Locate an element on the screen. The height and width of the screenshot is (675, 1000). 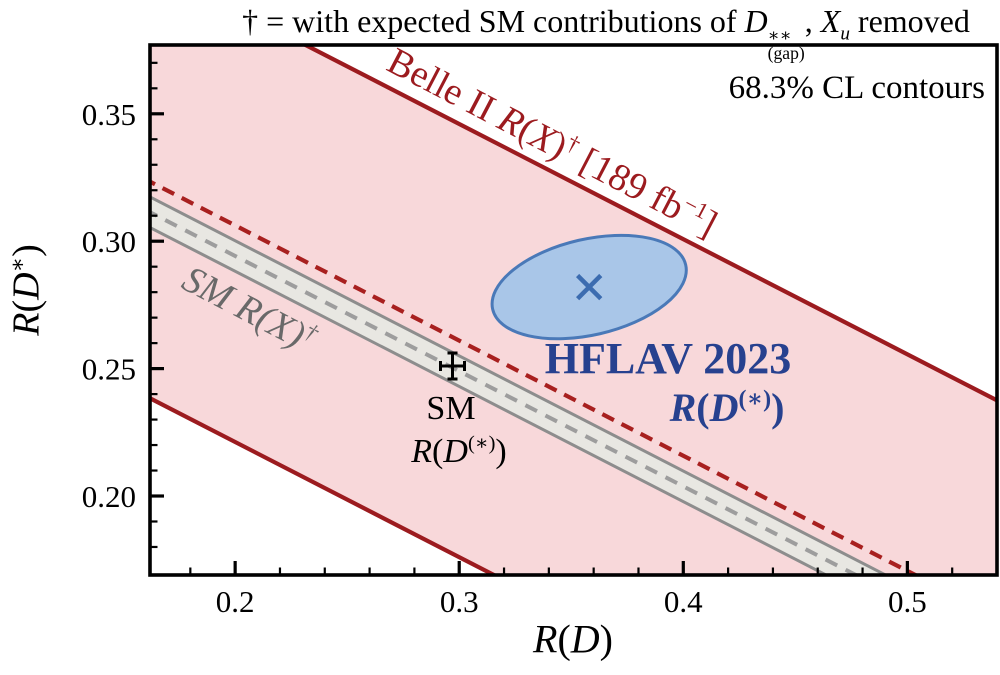
x-tick-label: 0.5 is located at coordinates (907, 601).